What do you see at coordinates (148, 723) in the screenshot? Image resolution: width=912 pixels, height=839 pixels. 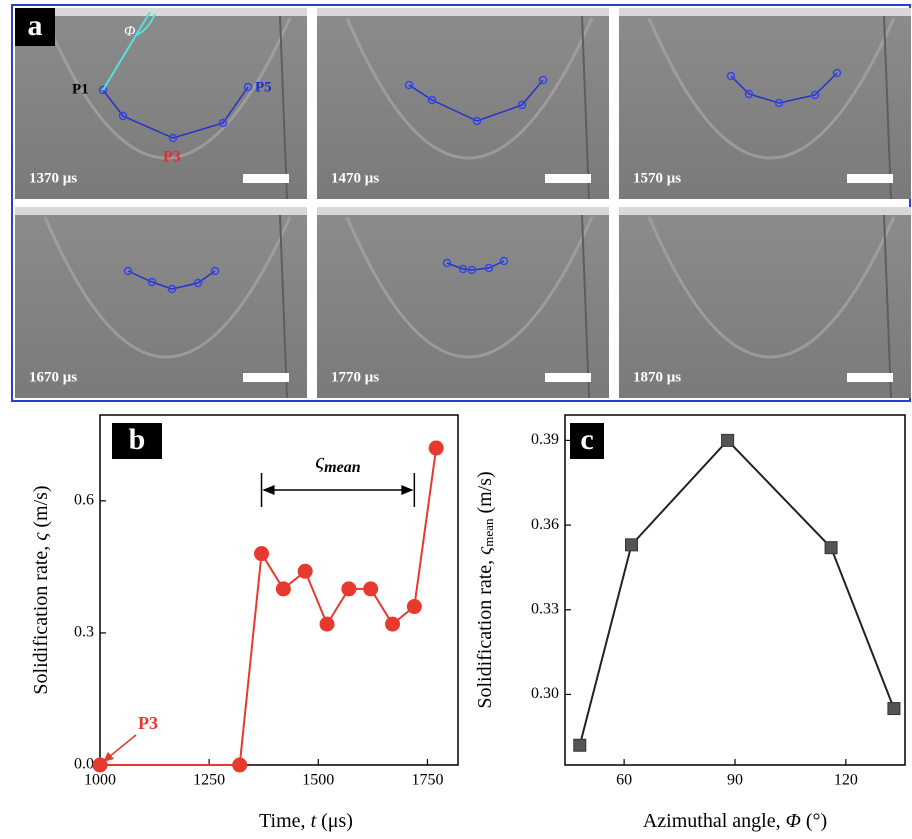 I see `annotation: P3` at bounding box center [148, 723].